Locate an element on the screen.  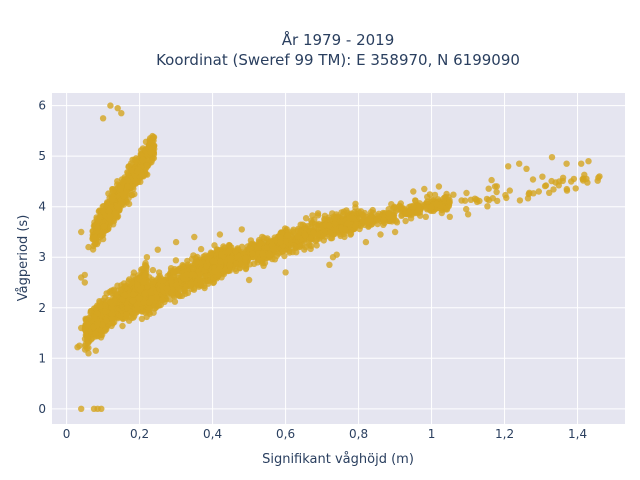
y-tick-label: 1 is located at coordinates (42, 358).